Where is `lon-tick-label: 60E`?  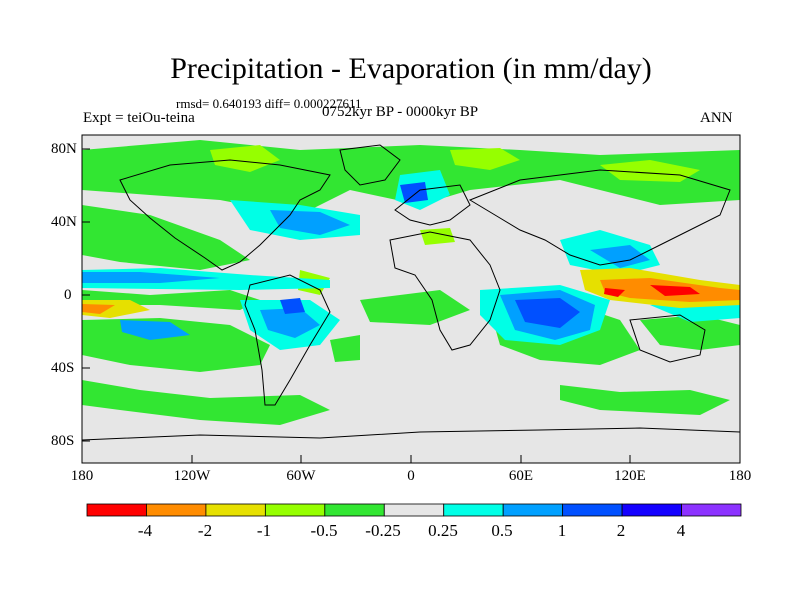 lon-tick-label: 60E is located at coordinates (521, 476).